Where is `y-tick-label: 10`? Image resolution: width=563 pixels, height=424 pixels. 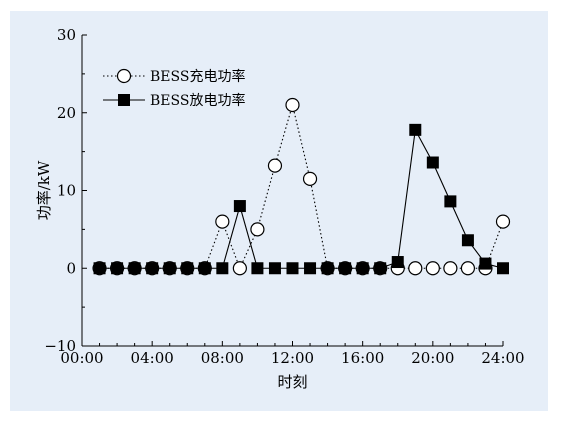 y-tick-label: 10 is located at coordinates (66, 191).